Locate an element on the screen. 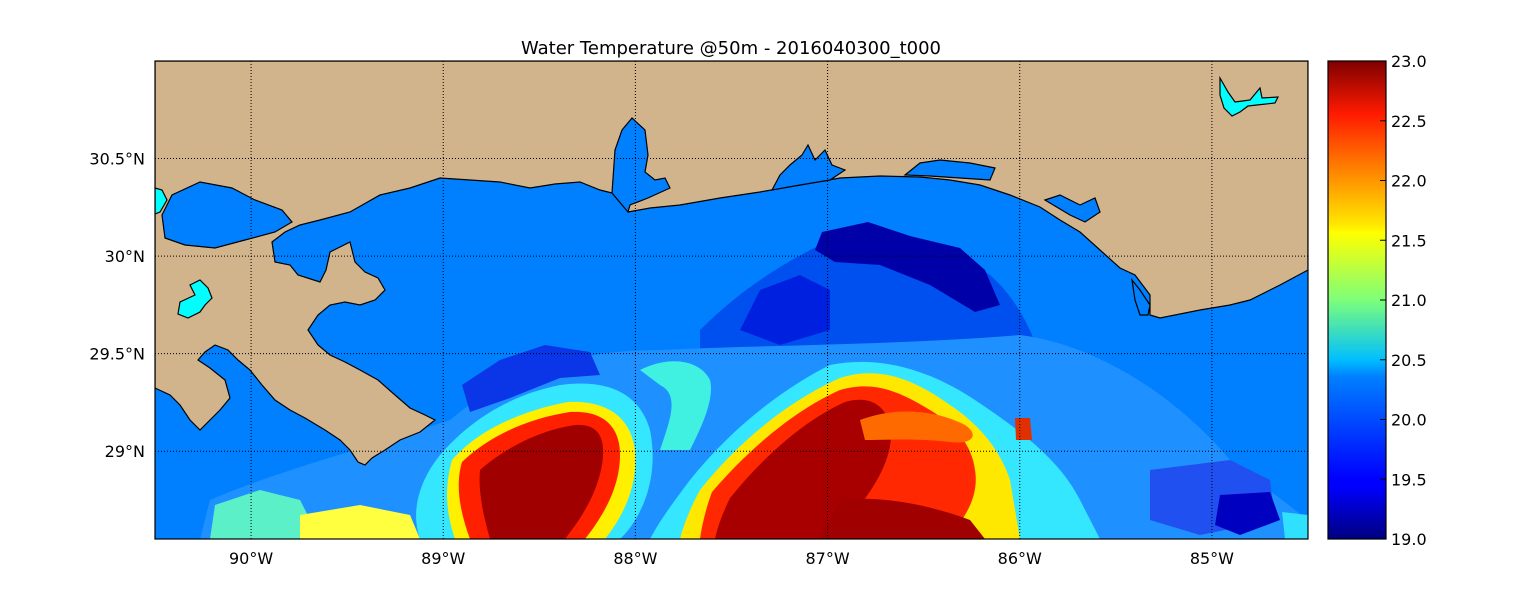 Image resolution: width=1539 pixels, height=600 pixels. longitude-tick-label: 86°W is located at coordinates (1020, 558).